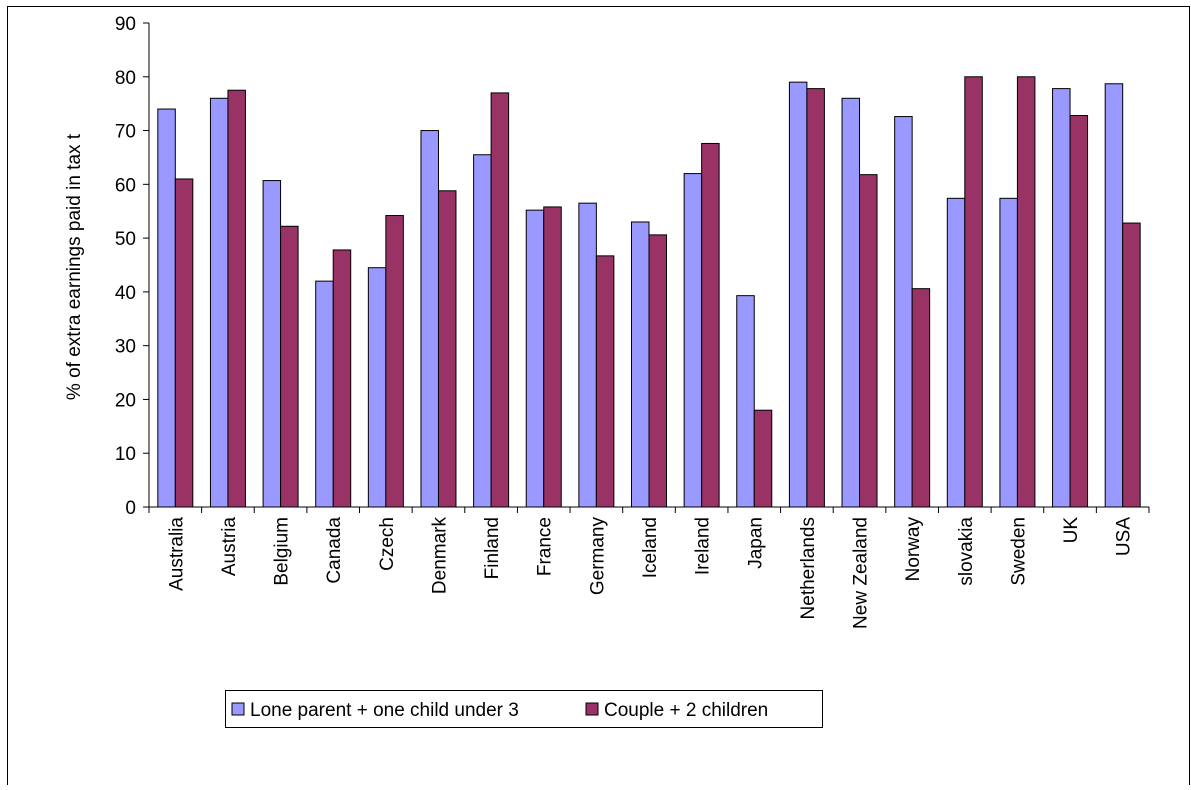  I want to click on bar-couple-austria, so click(236, 298).